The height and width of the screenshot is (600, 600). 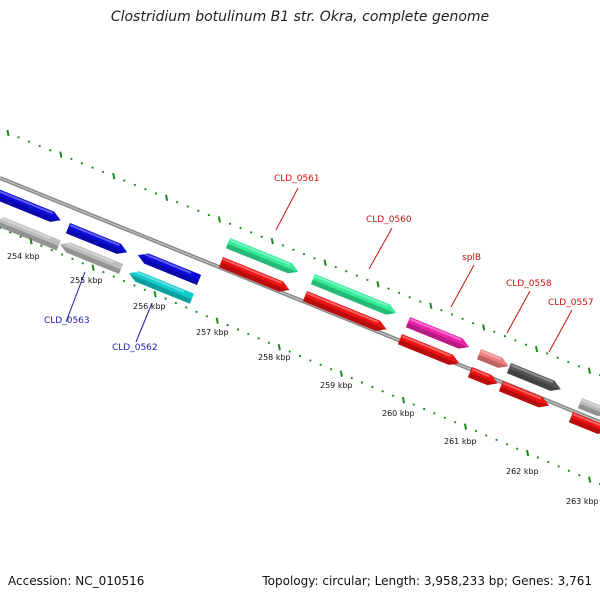 What do you see at coordinates (135, 348) in the screenshot?
I see `gene-label: CLD_0562` at bounding box center [135, 348].